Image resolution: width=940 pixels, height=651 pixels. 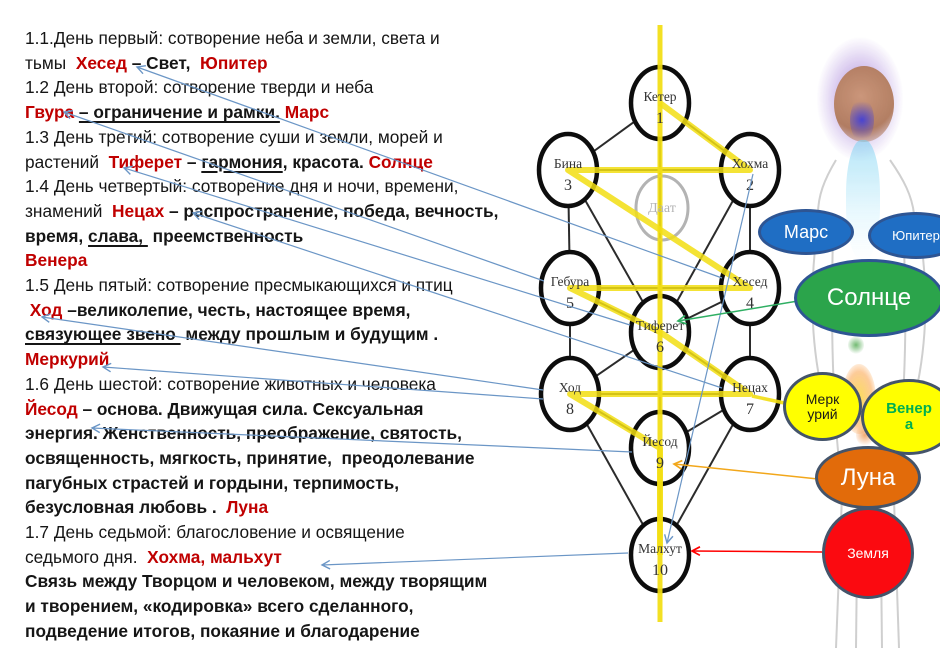 What do you see at coordinates (68, 114) in the screenshot?
I see `arrow-to-gvura-text-head` at bounding box center [68, 114].